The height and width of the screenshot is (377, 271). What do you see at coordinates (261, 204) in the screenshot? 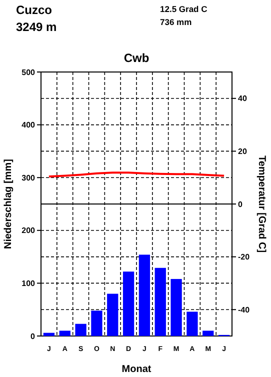
I see `y2-axis-title: Temperatur [Grad C]` at bounding box center [261, 204].